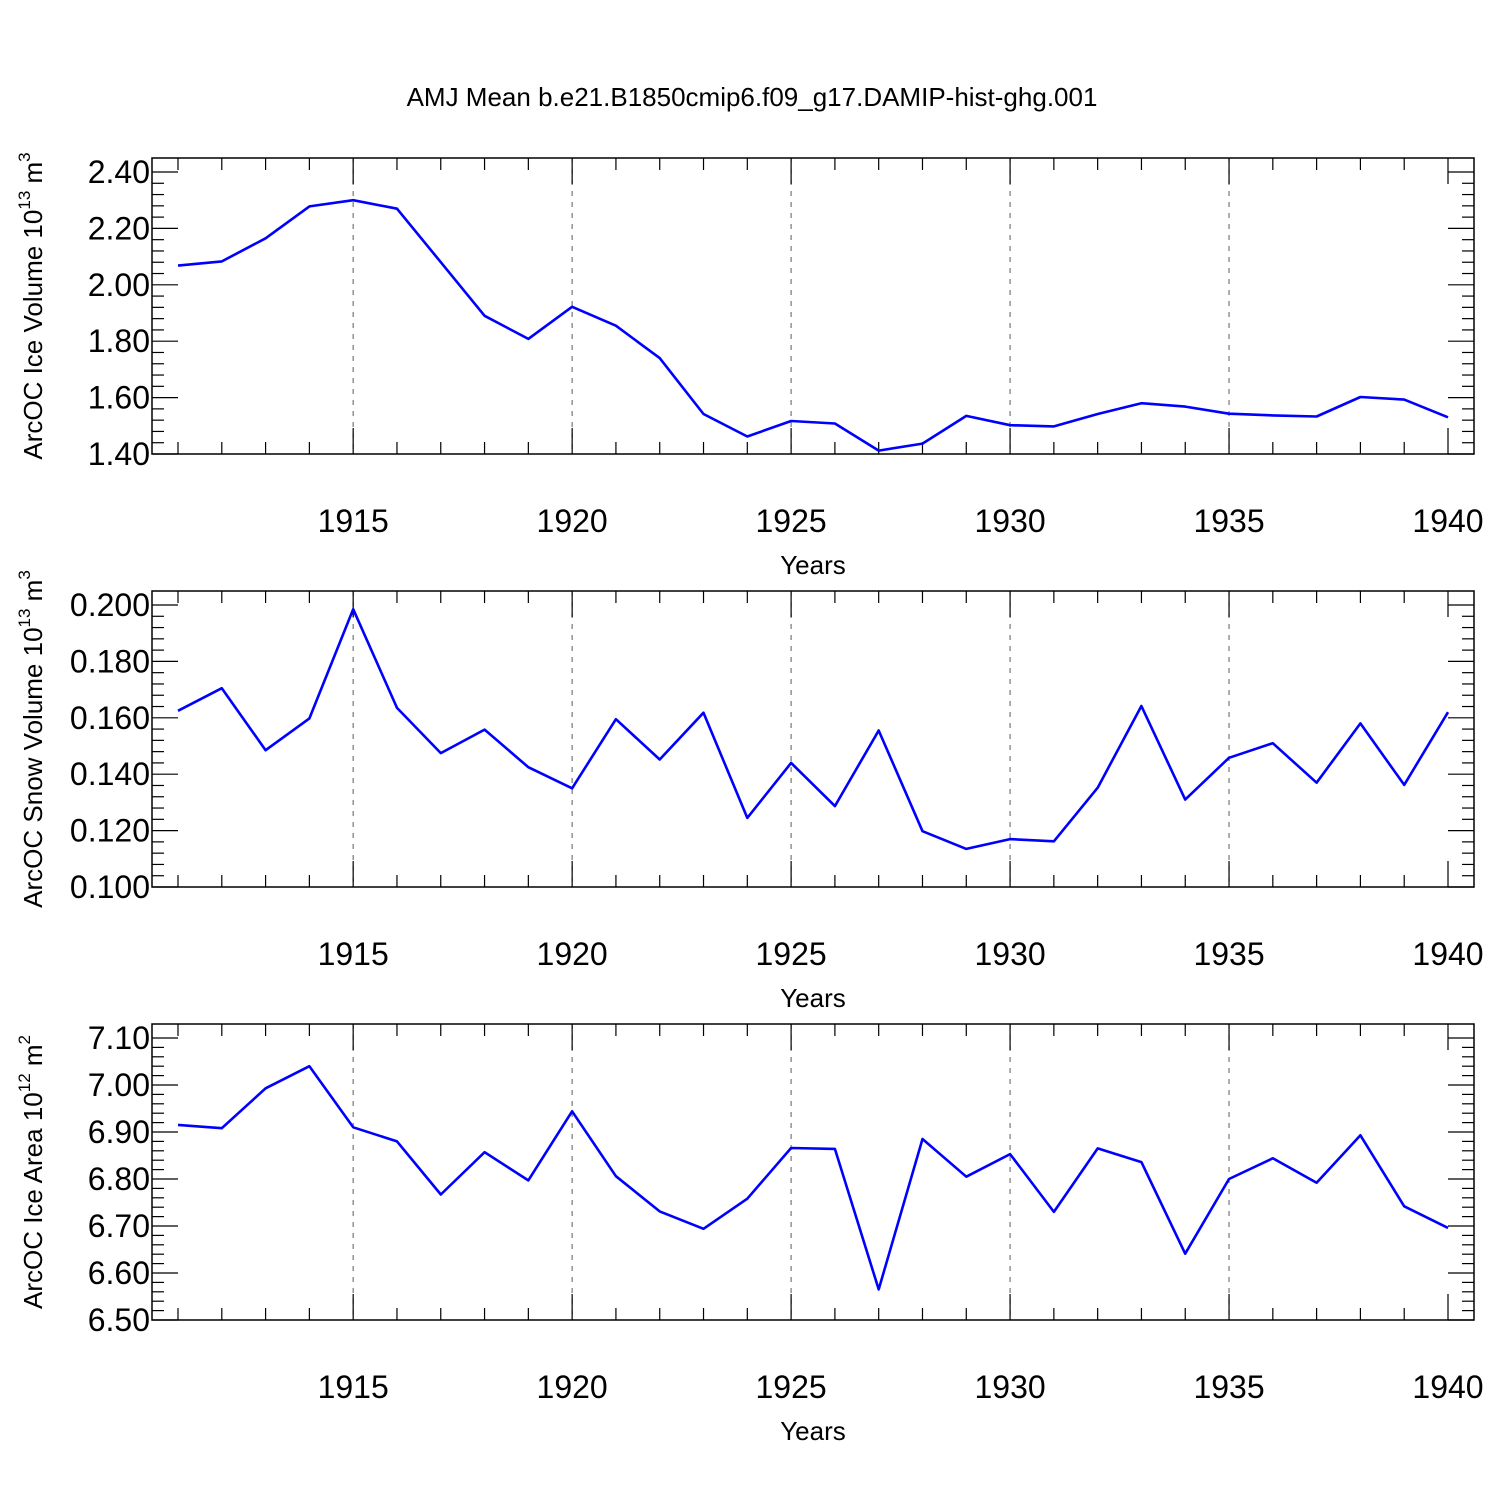  Describe the element at coordinates (119, 1273) in the screenshot. I see `y-tick-label: 6.60` at that location.